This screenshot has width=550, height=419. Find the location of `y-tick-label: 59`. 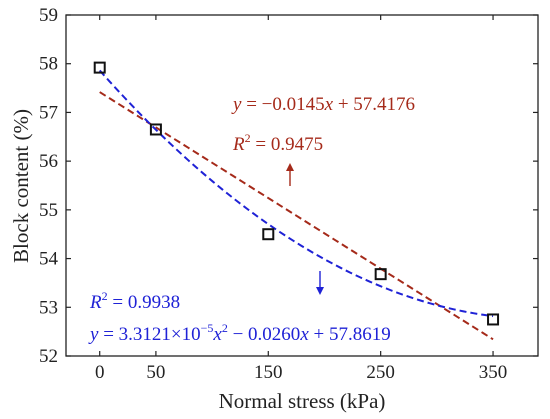

y-tick-label: 59 is located at coordinates (48, 15).